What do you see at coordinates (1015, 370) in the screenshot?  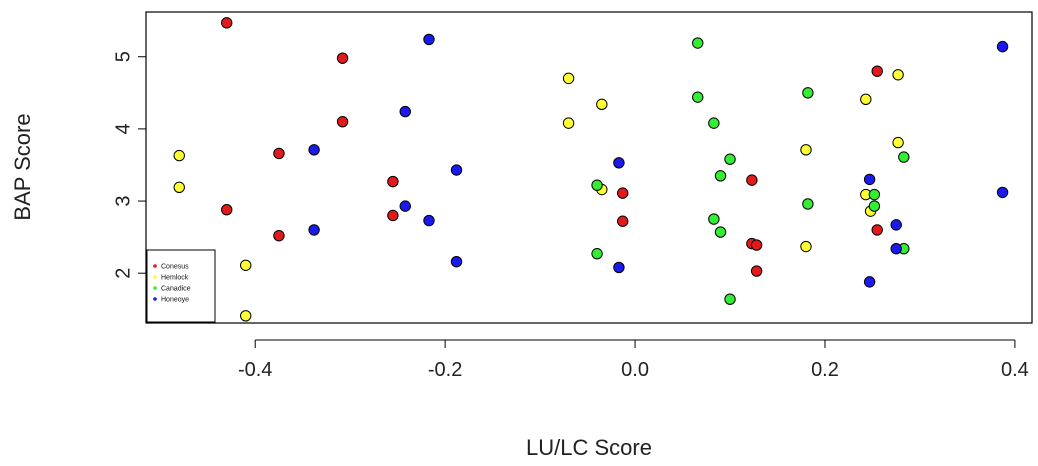 I see `x-tick-label: 0.4` at bounding box center [1015, 370].